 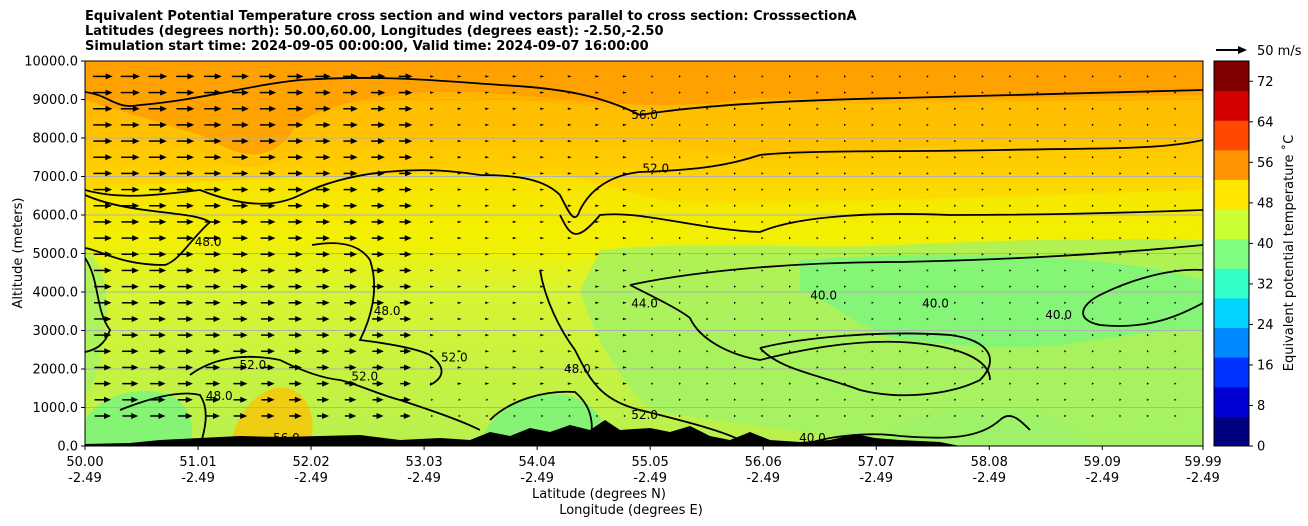 I want to click on colorbar-band, so click(x=1231, y=135).